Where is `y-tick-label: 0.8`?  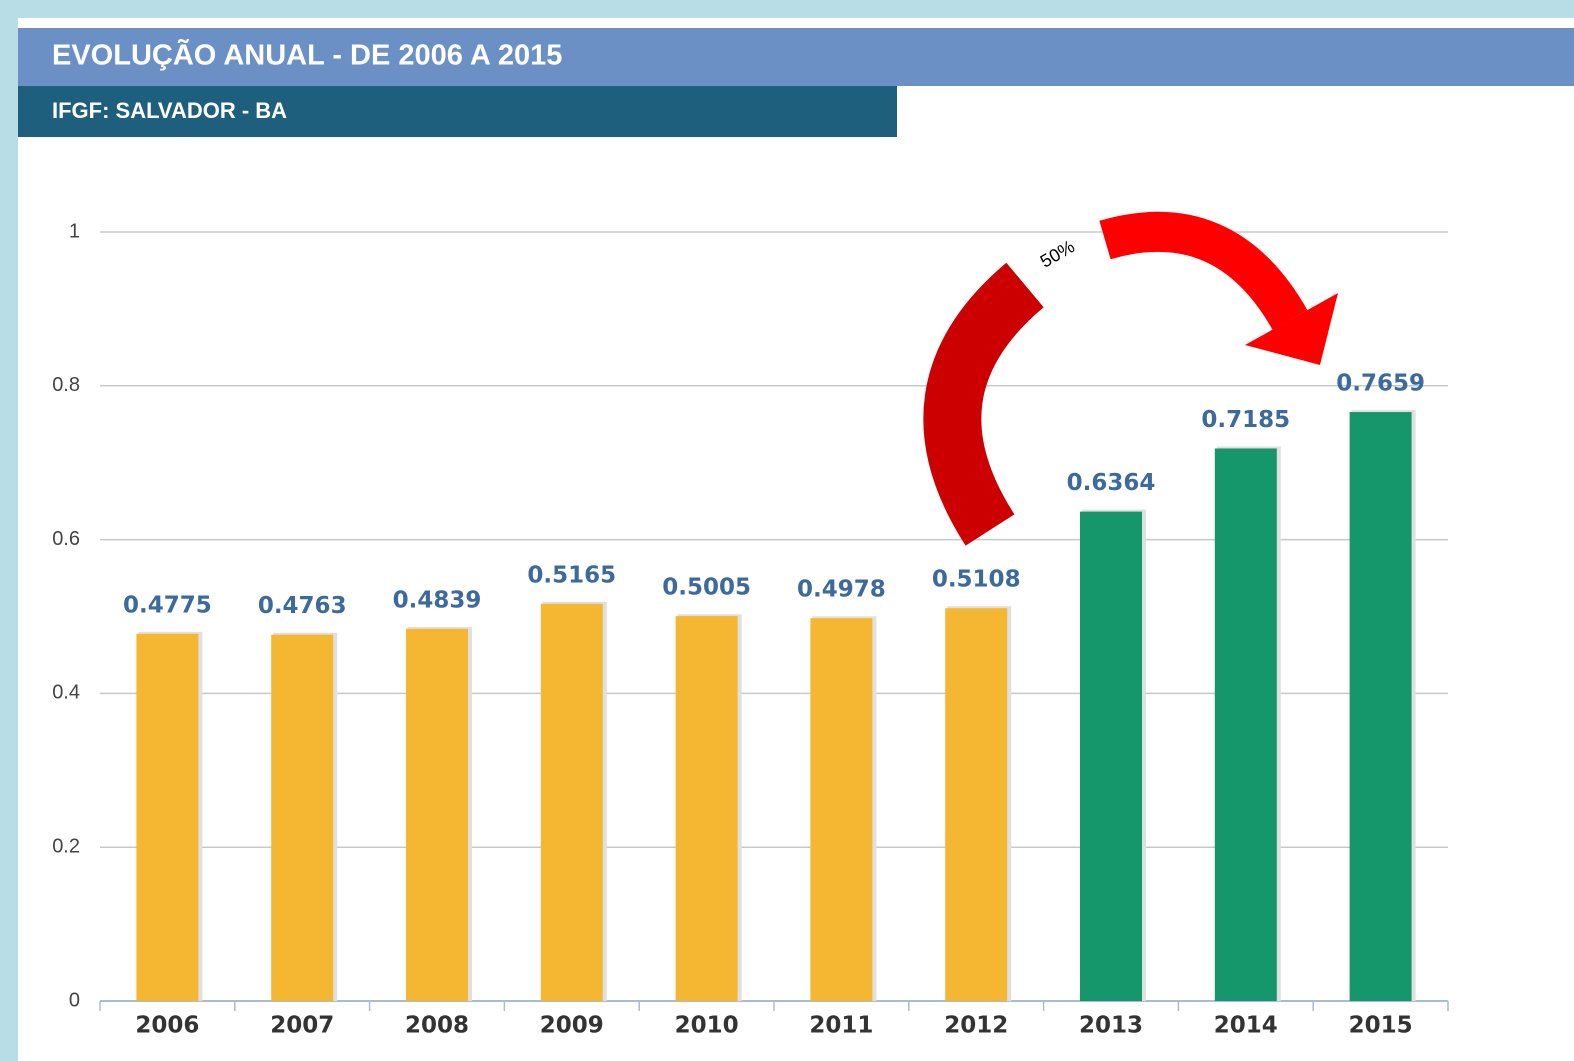 y-tick-label: 0.8 is located at coordinates (66, 385).